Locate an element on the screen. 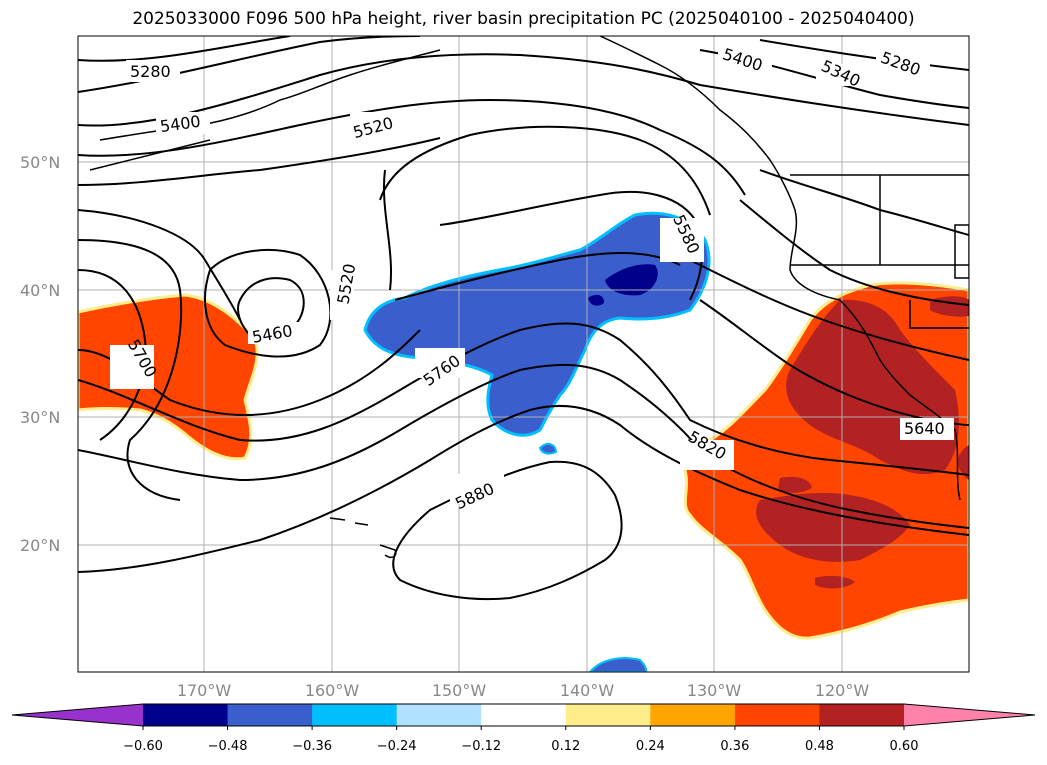  contour-label-5280-west: 5280 is located at coordinates (150, 71).